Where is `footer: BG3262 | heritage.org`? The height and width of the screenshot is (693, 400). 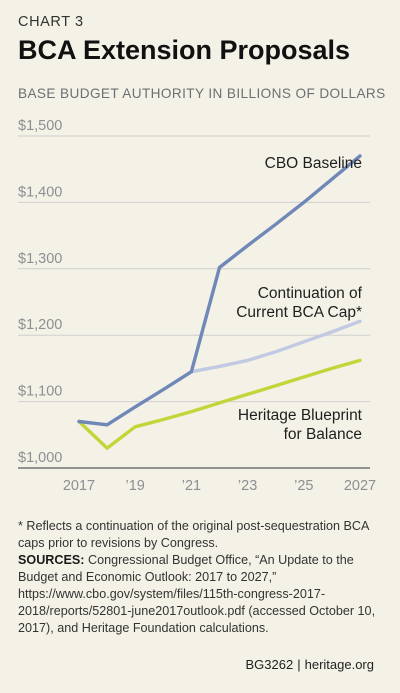
footer: BG3262 | heritage.org is located at coordinates (310, 664).